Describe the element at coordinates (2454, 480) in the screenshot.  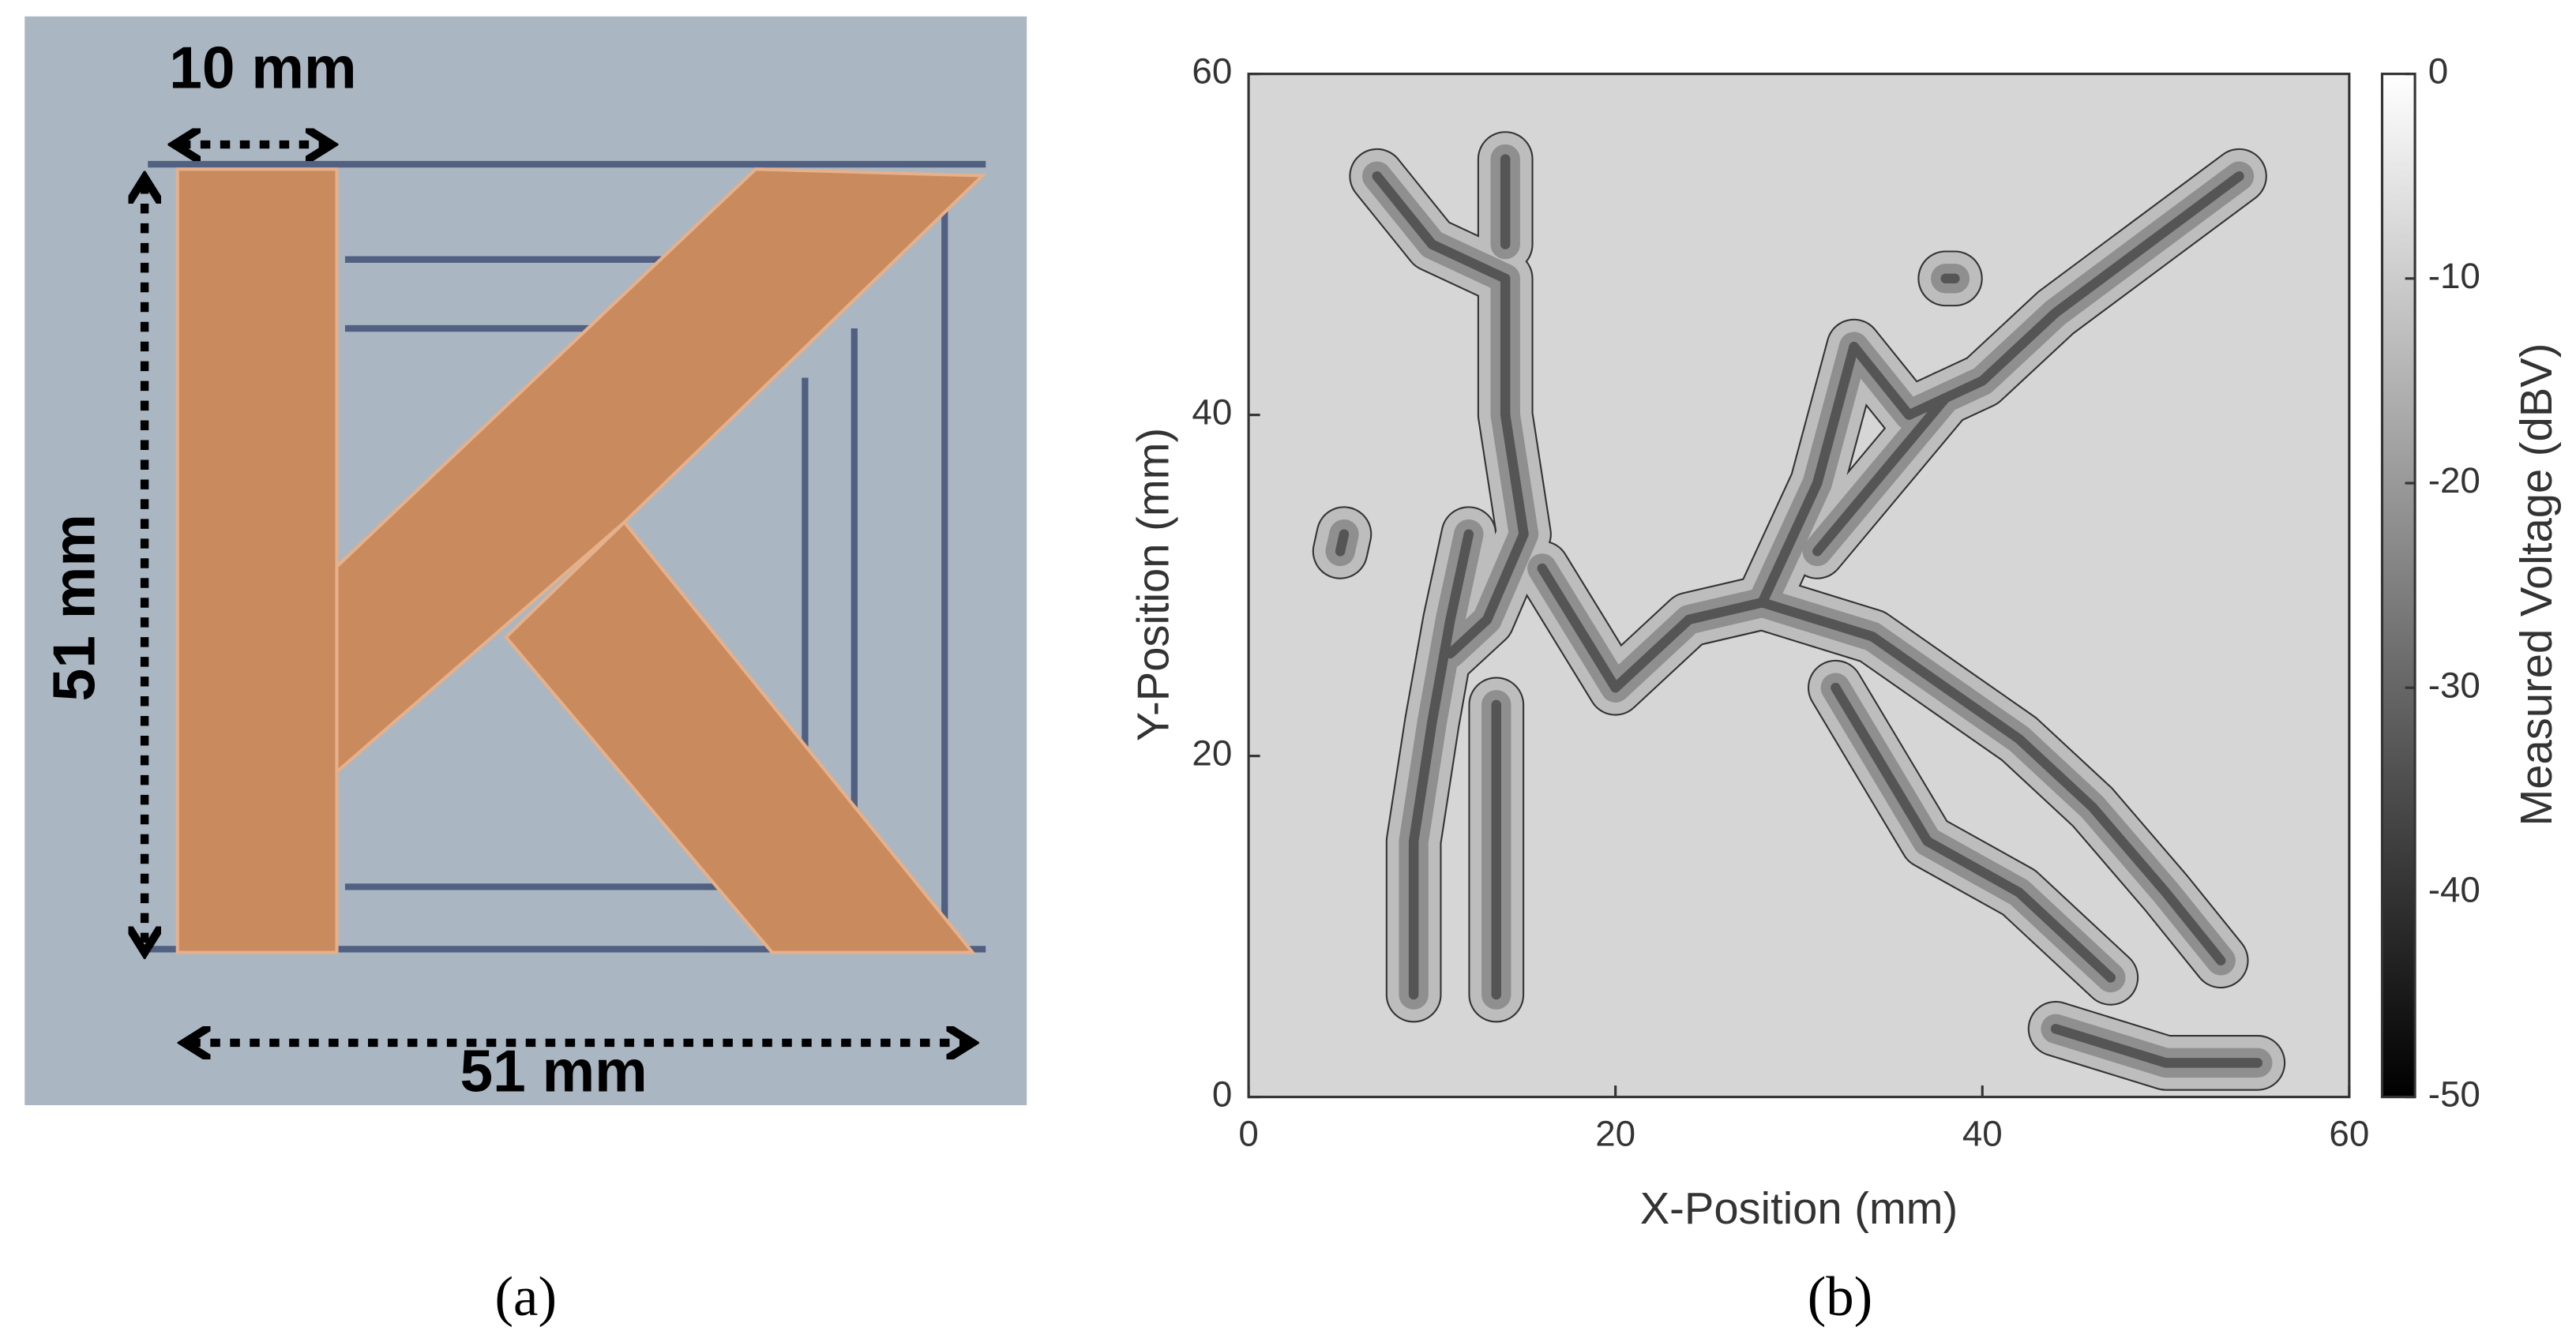
I see `colorbar-tick-label: -20` at that location.